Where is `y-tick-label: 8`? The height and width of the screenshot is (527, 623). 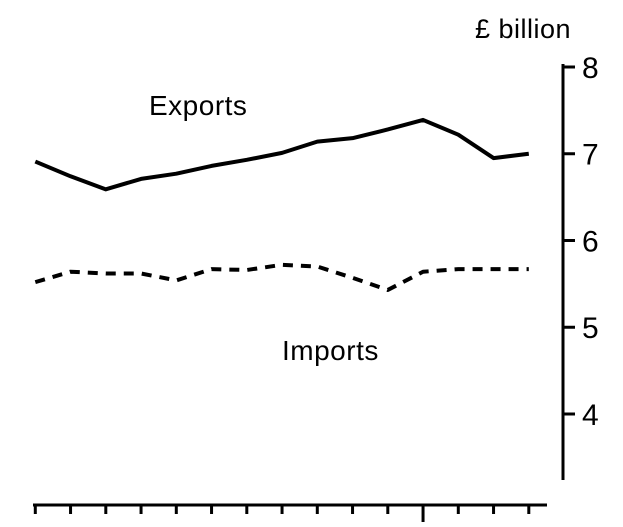 y-tick-label: 8 is located at coordinates (590, 68).